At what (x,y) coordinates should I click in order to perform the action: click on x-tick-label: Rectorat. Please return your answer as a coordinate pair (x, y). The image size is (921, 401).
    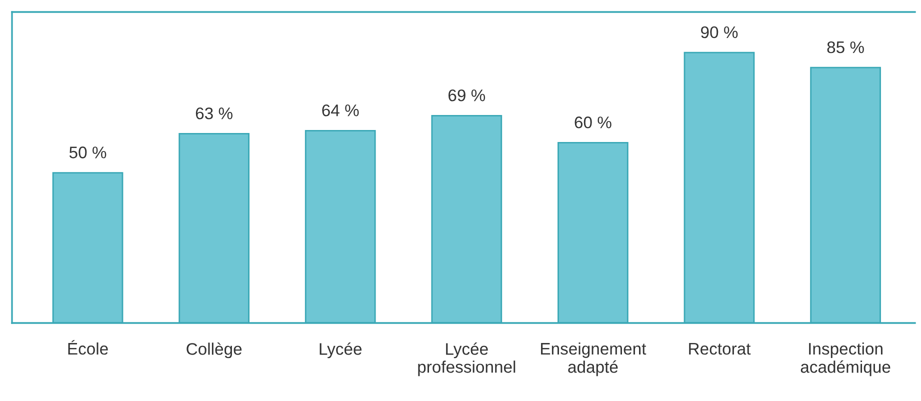
    Looking at the image, I should click on (720, 349).